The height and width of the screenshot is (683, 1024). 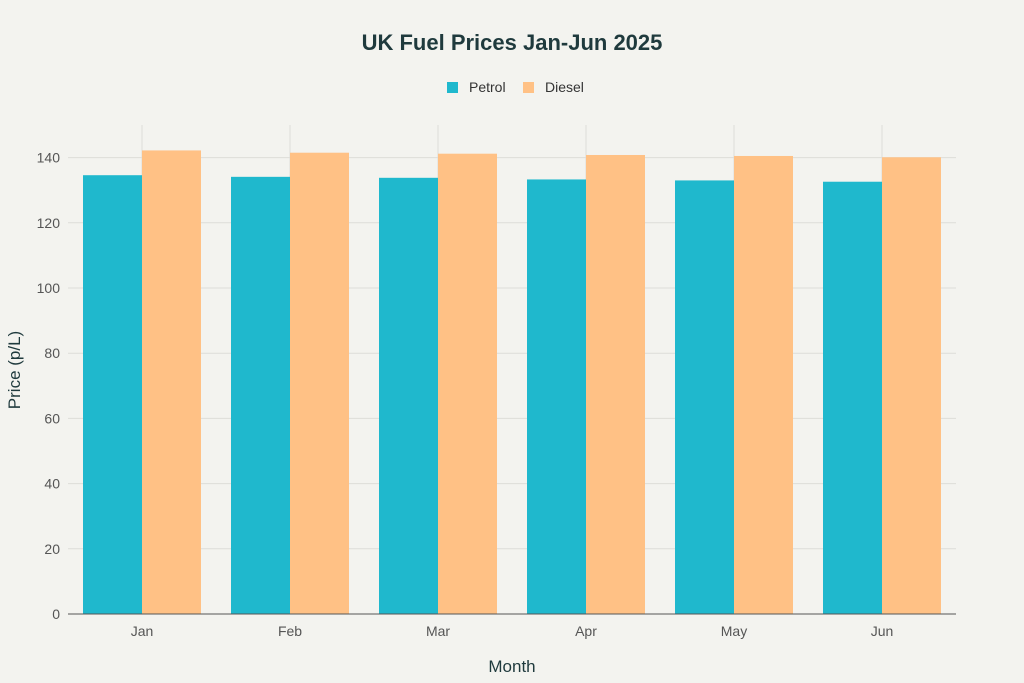 I want to click on x-tick-label: Apr, so click(x=586, y=631).